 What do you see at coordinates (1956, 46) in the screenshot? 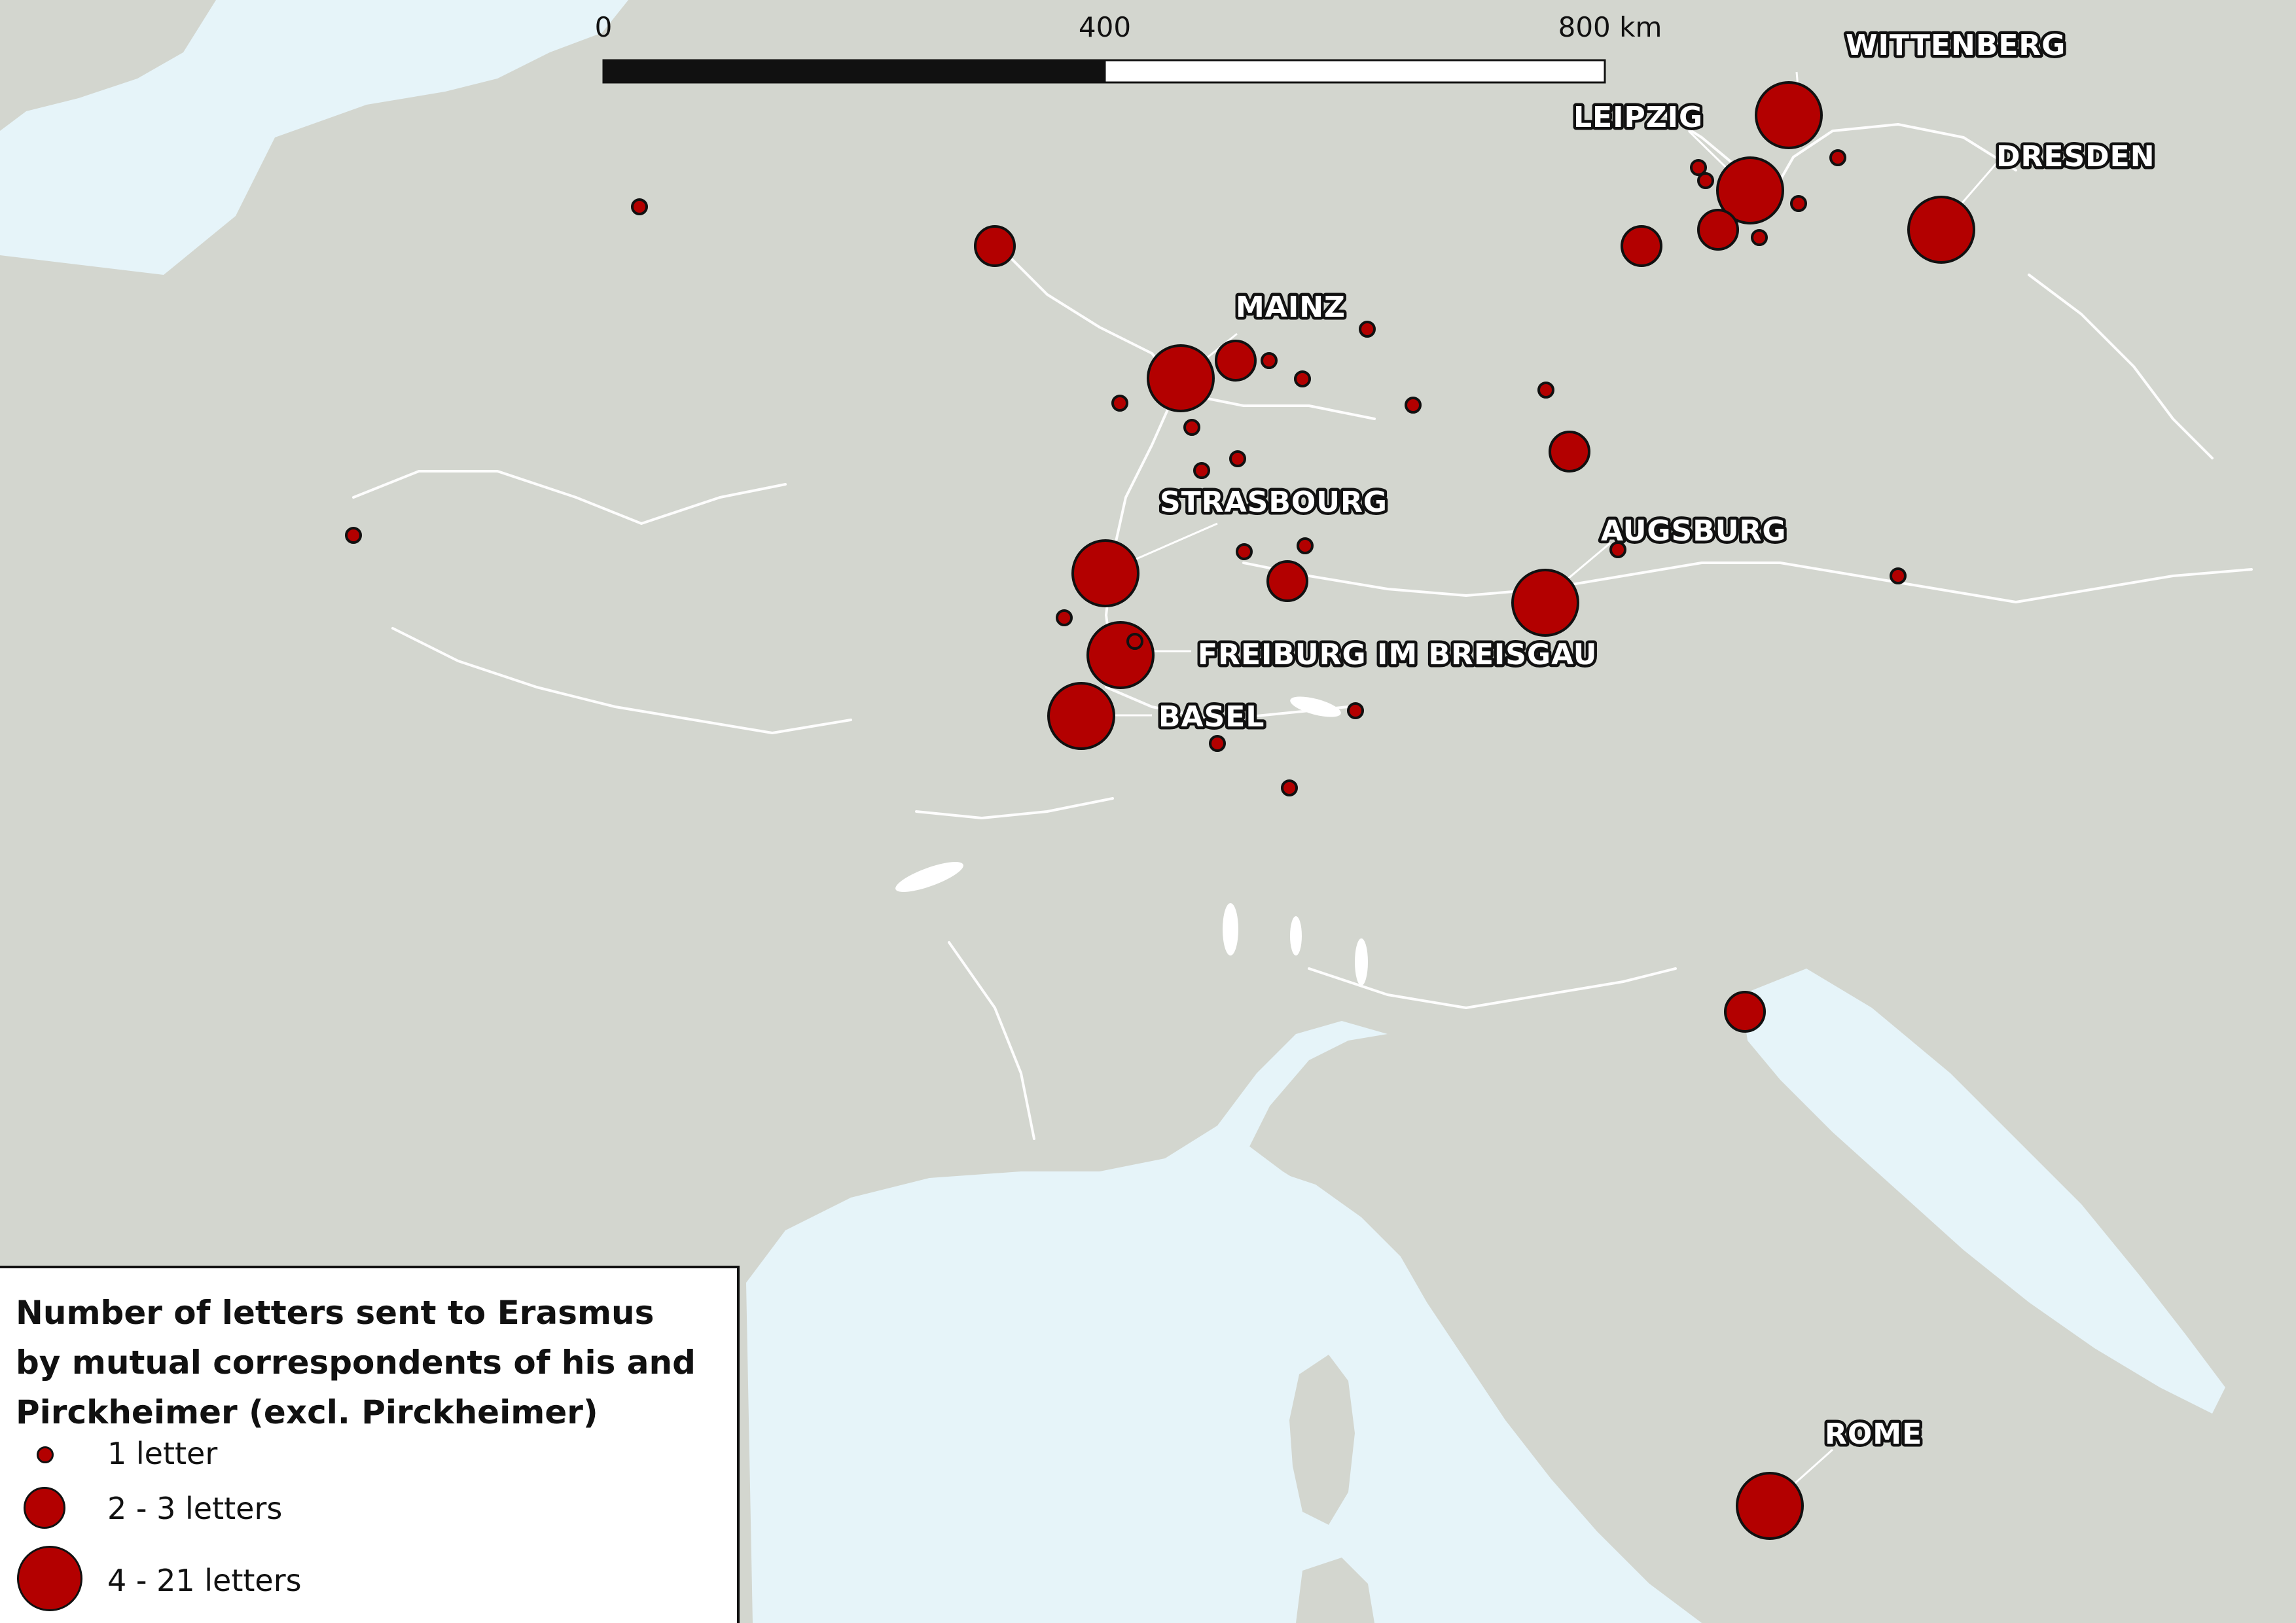
I see `city-label-wittenberg: WITTENBERG` at bounding box center [1956, 46].